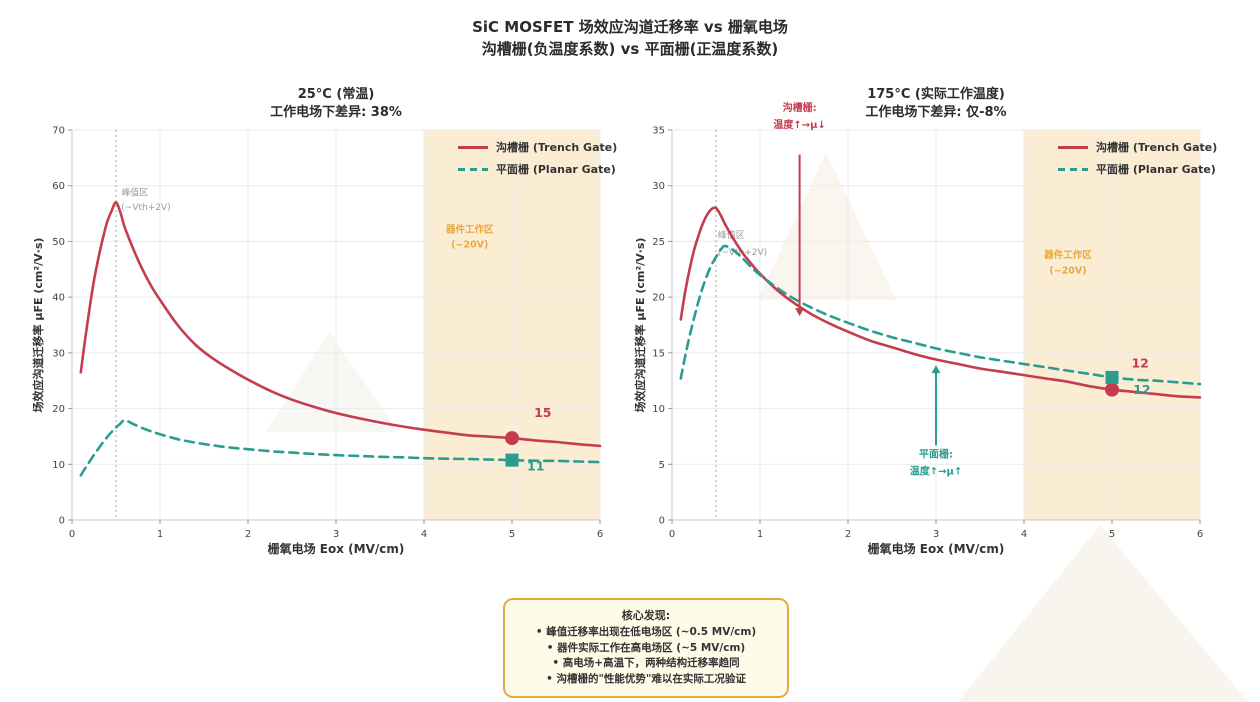 The width and height of the screenshot is (1260, 702). Describe the element at coordinates (58, 131) in the screenshot. I see `y-tick-label: 70` at that location.